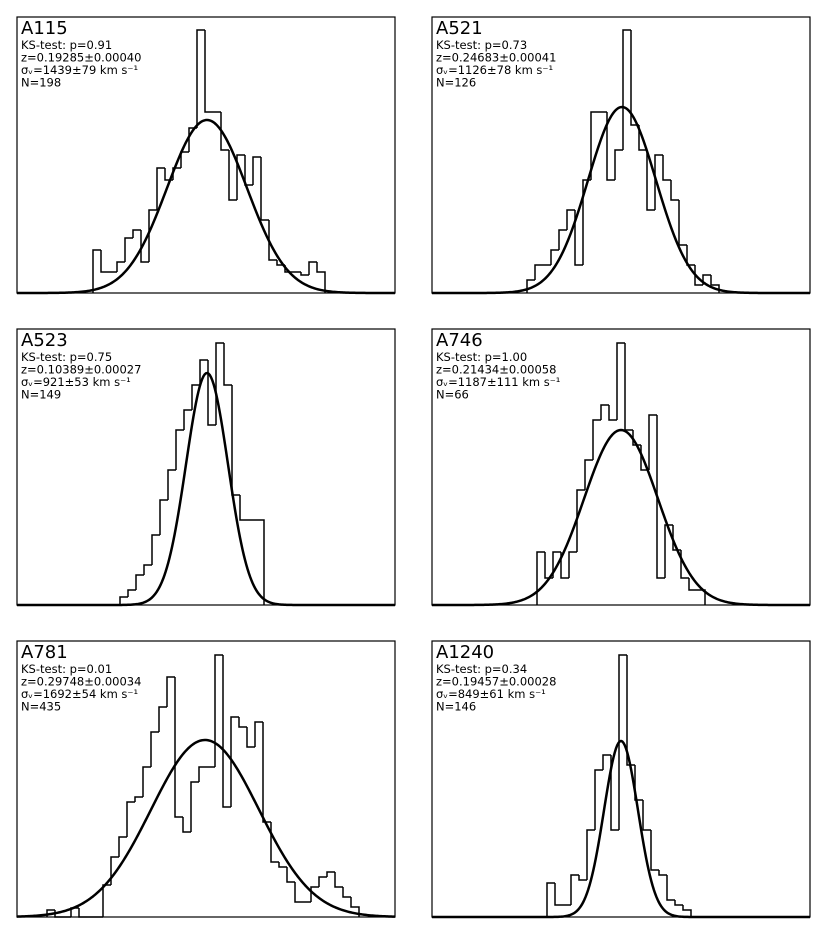 This screenshot has height=934, width=830. I want to click on annotation: N=149, so click(41, 395).